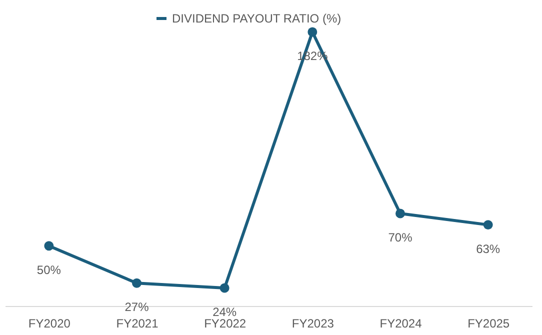 The height and width of the screenshot is (335, 542). What do you see at coordinates (49, 323) in the screenshot?
I see `x-tick-label: FY2020` at bounding box center [49, 323].